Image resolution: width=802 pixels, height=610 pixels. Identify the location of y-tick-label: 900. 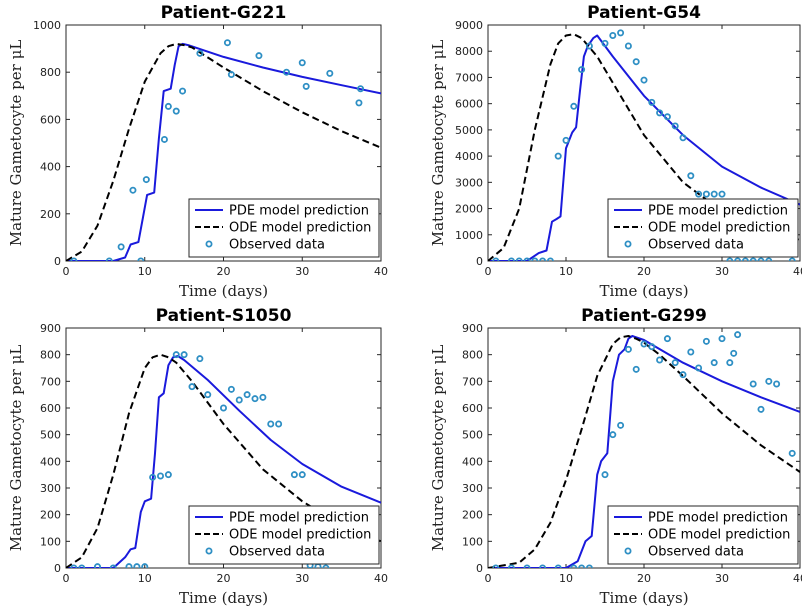
(50, 328).